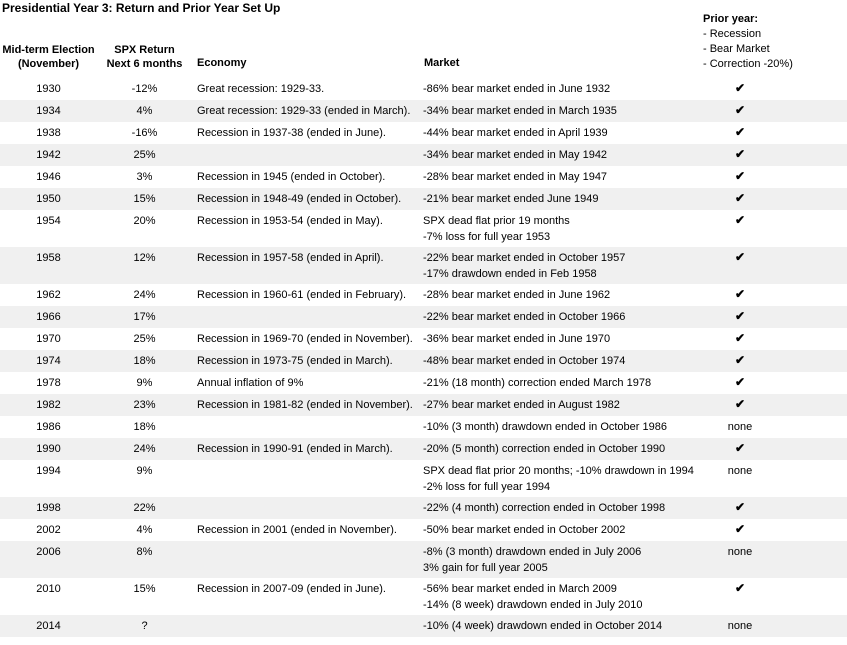 This screenshot has width=847, height=645. I want to click on economy-cell: Recession in 1948-49 (ended in October)., so click(299, 199).